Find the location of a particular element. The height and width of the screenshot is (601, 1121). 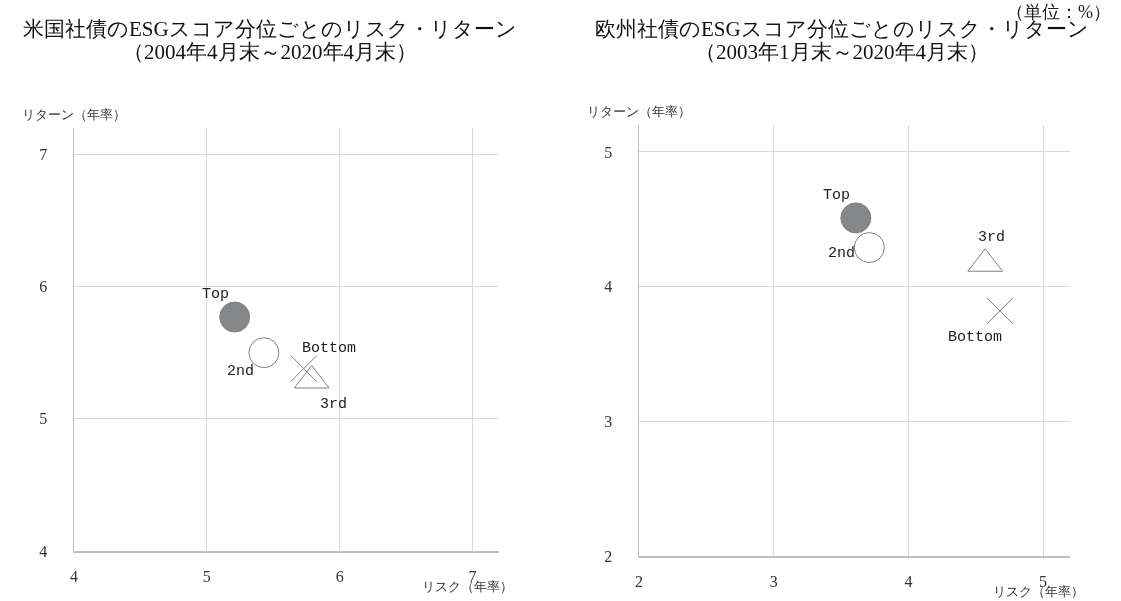

y-tick-label: 6 is located at coordinates (43, 287).